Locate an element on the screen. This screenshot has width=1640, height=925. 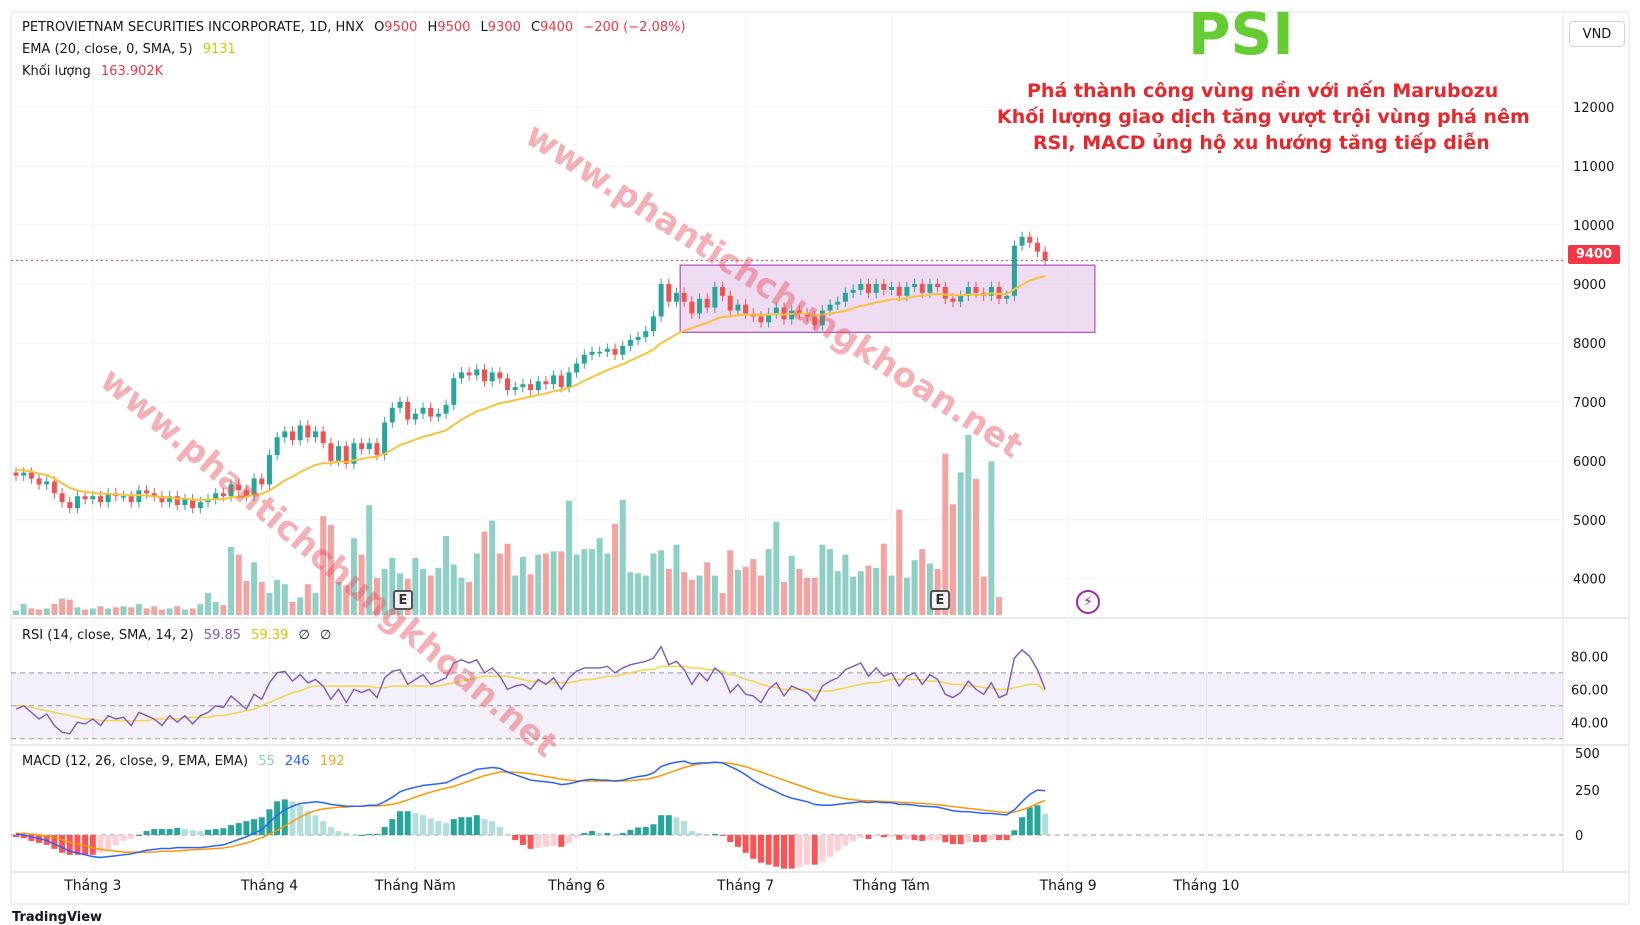
price-tick-label: 6000 is located at coordinates (1589, 462).